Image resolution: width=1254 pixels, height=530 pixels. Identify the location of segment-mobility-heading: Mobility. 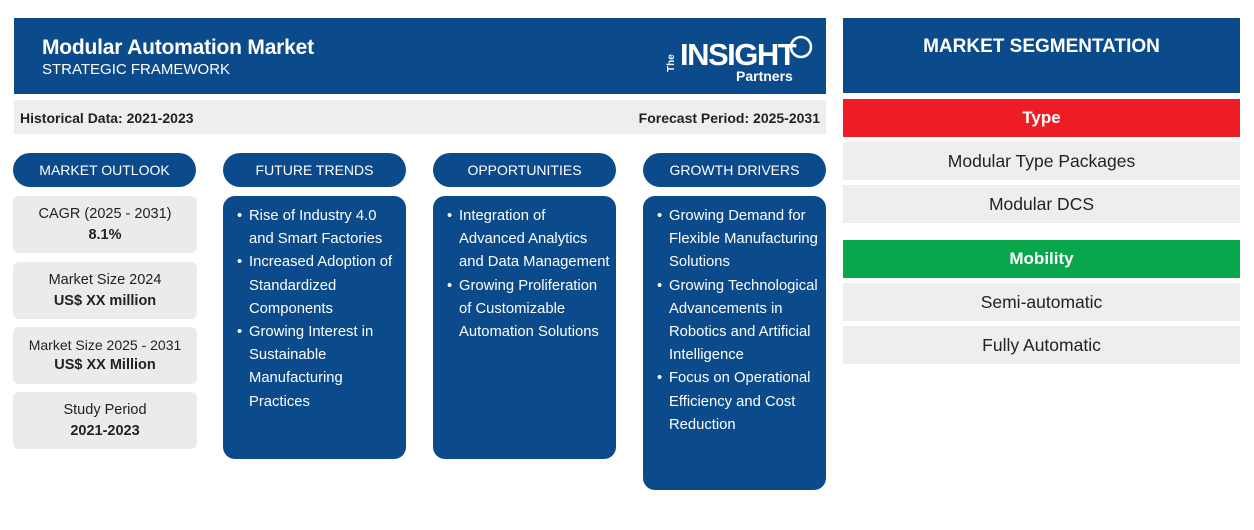
(1041, 259).